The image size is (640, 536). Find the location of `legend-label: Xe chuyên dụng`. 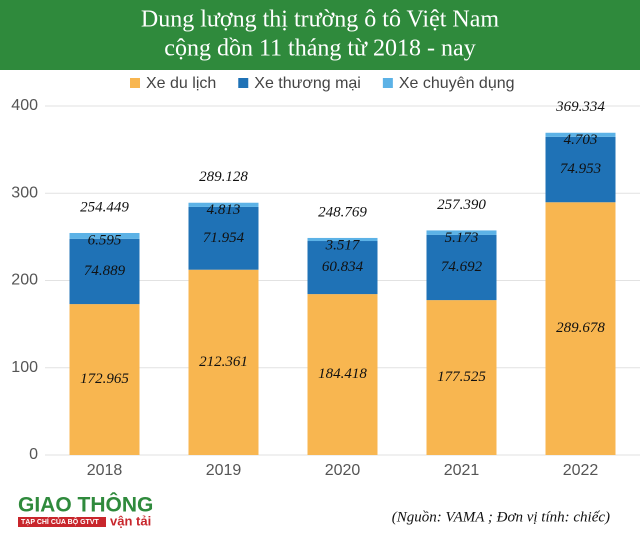

legend-label: Xe chuyên dụng is located at coordinates (457, 83).